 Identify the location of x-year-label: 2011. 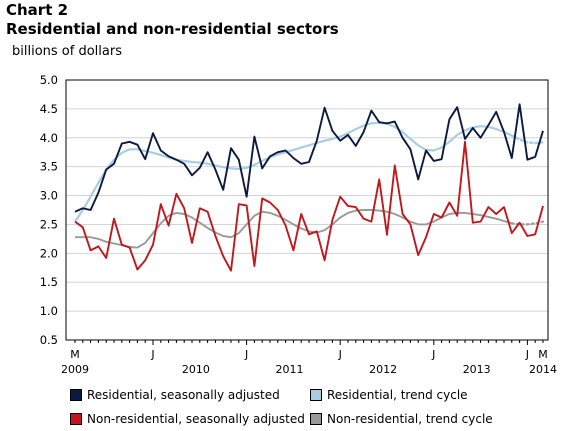
(290, 369).